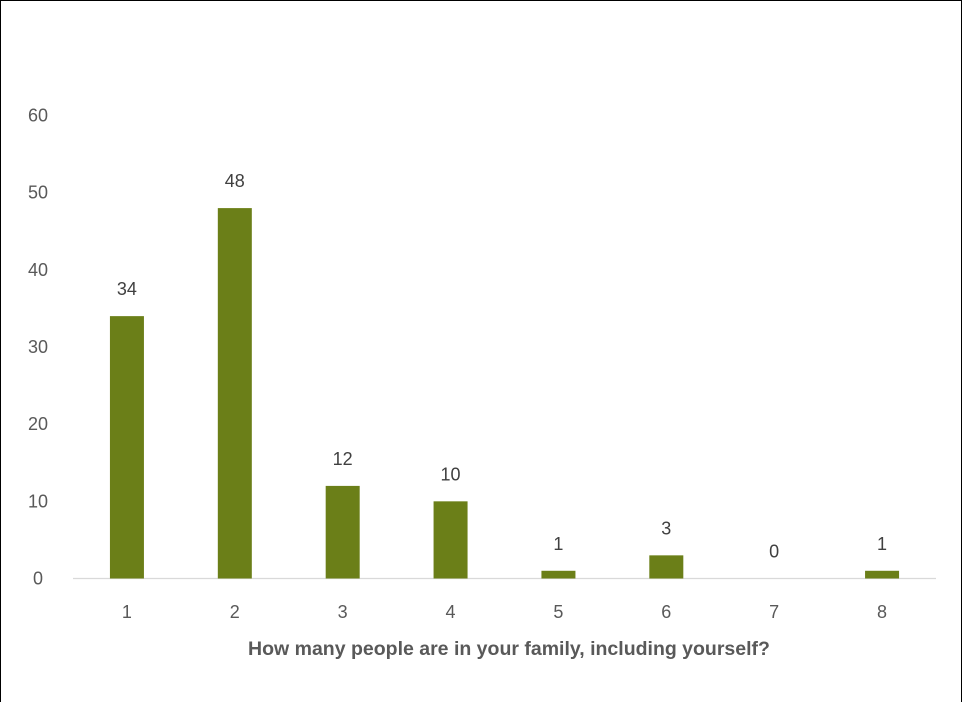 Image resolution: width=963 pixels, height=707 pixels. I want to click on x-tick-label-7: 7, so click(774, 612).